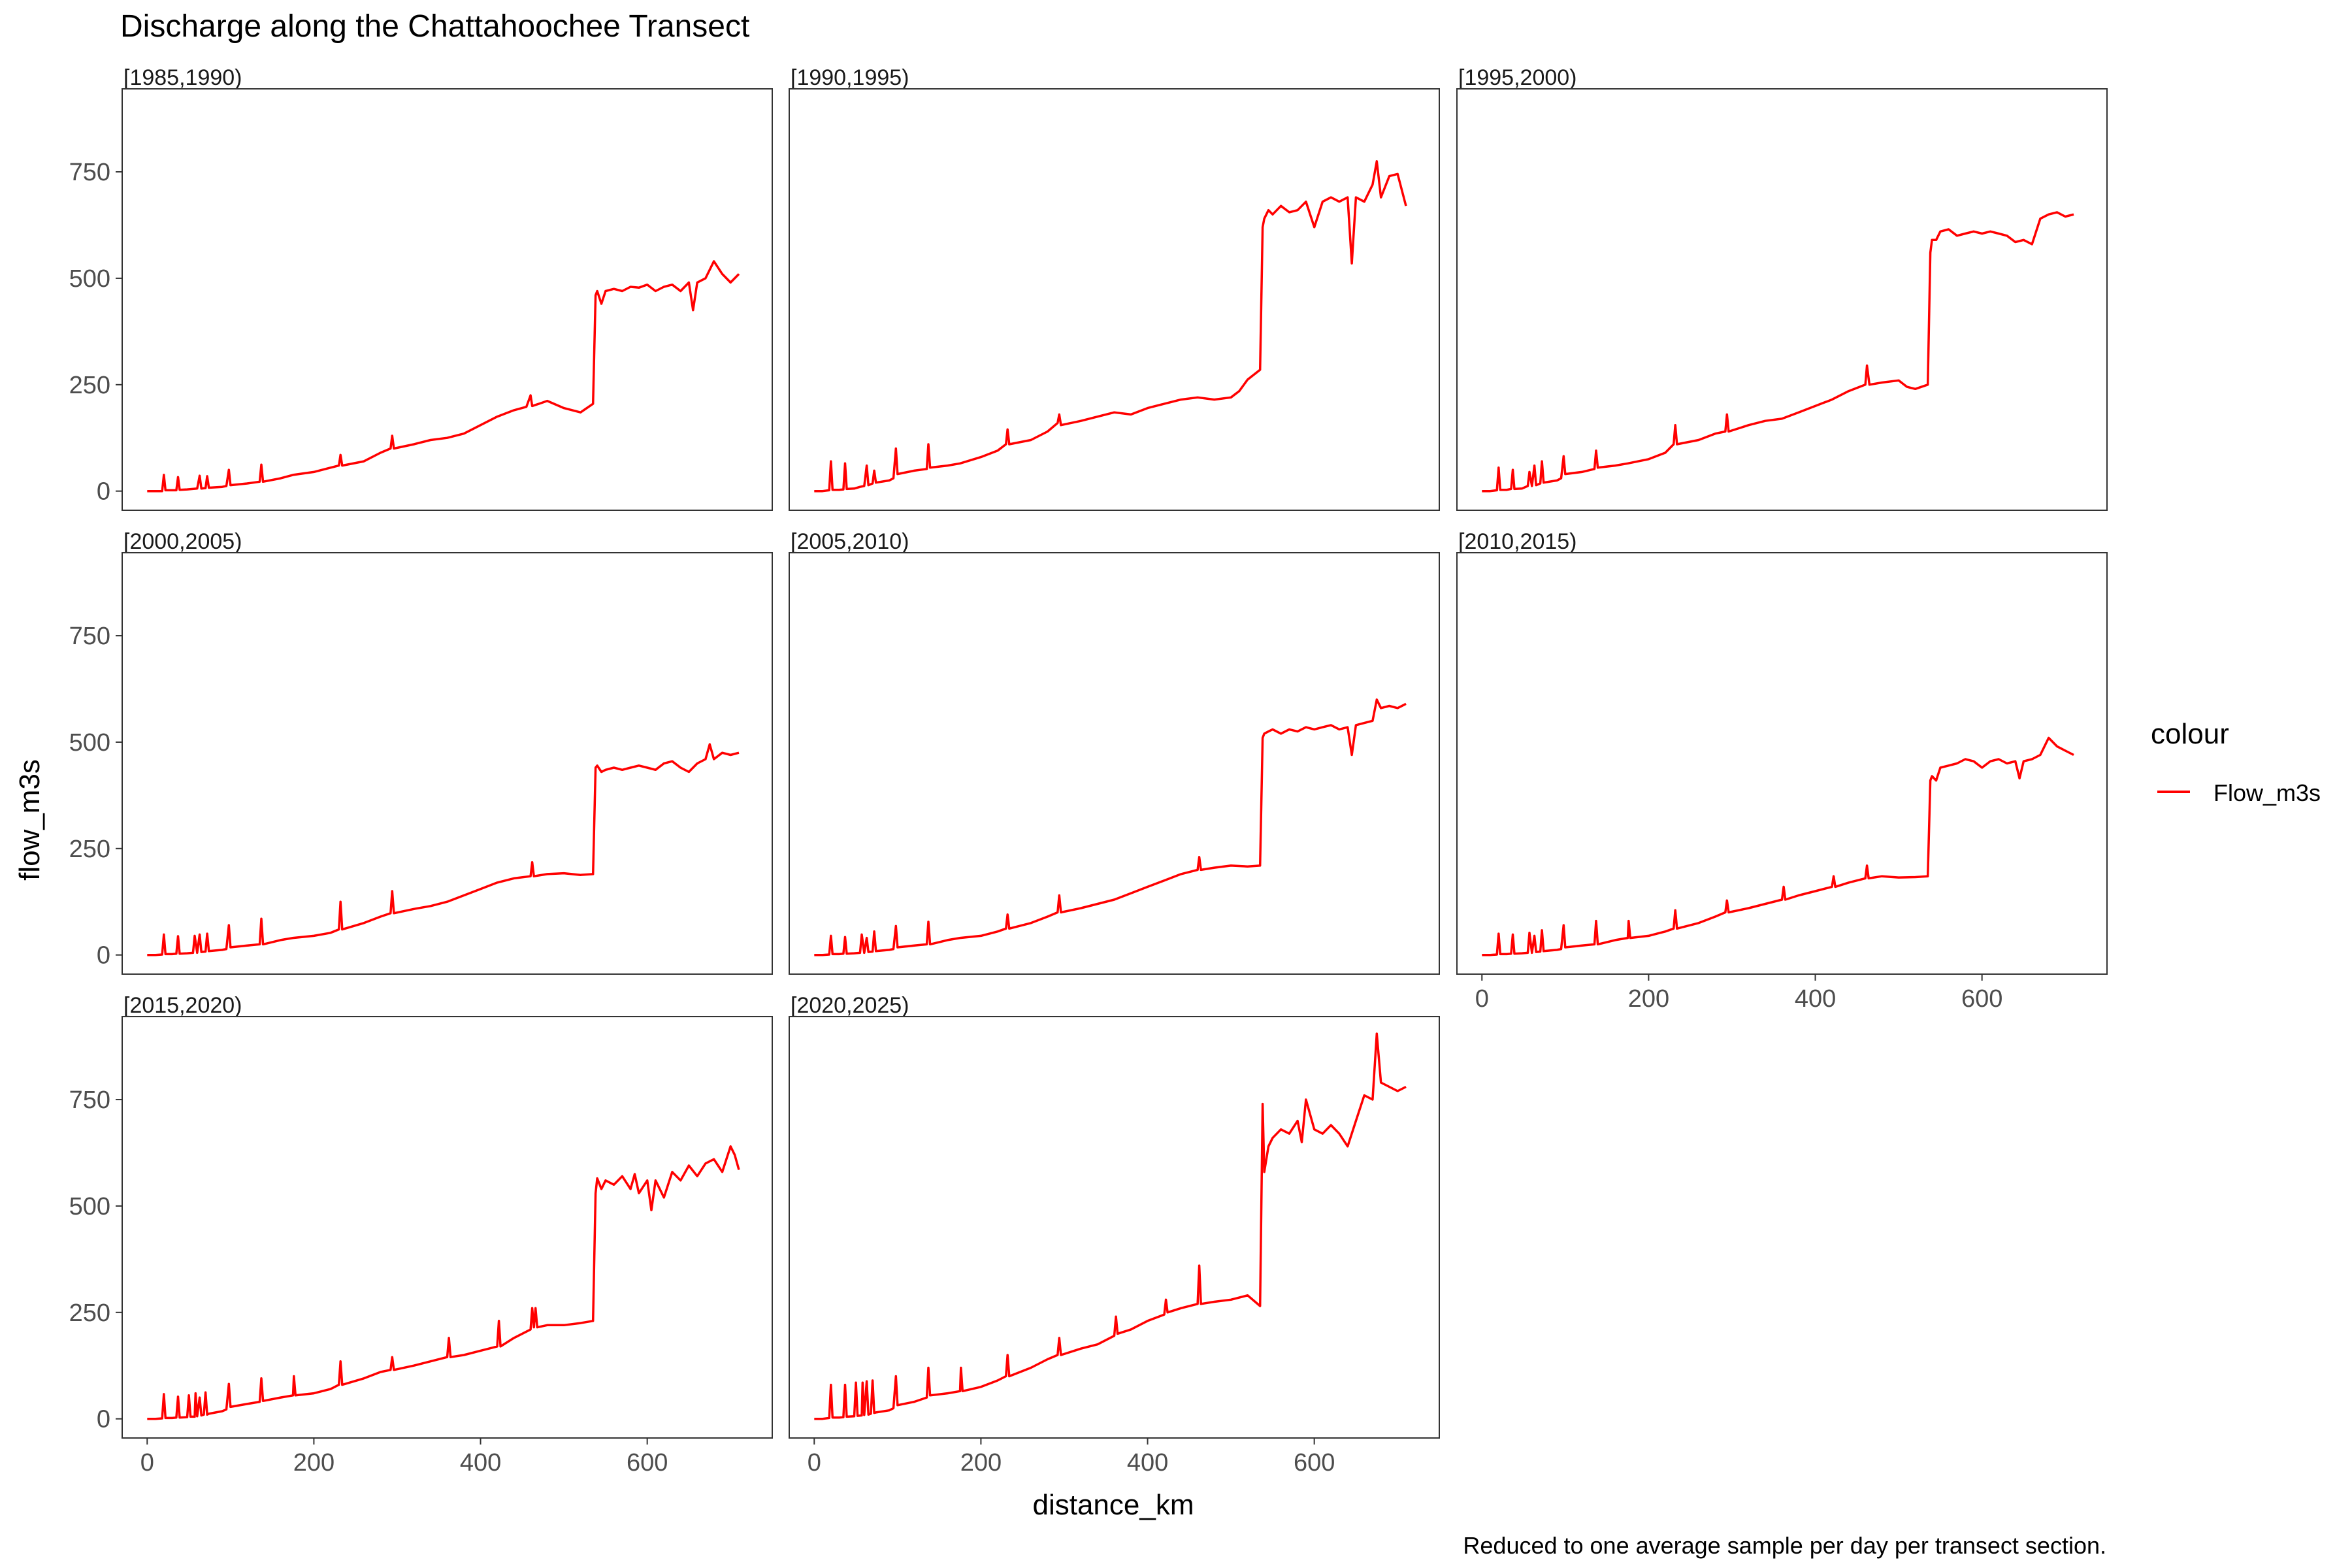  I want to click on legend: colour Flow_m3s, so click(2236, 762).